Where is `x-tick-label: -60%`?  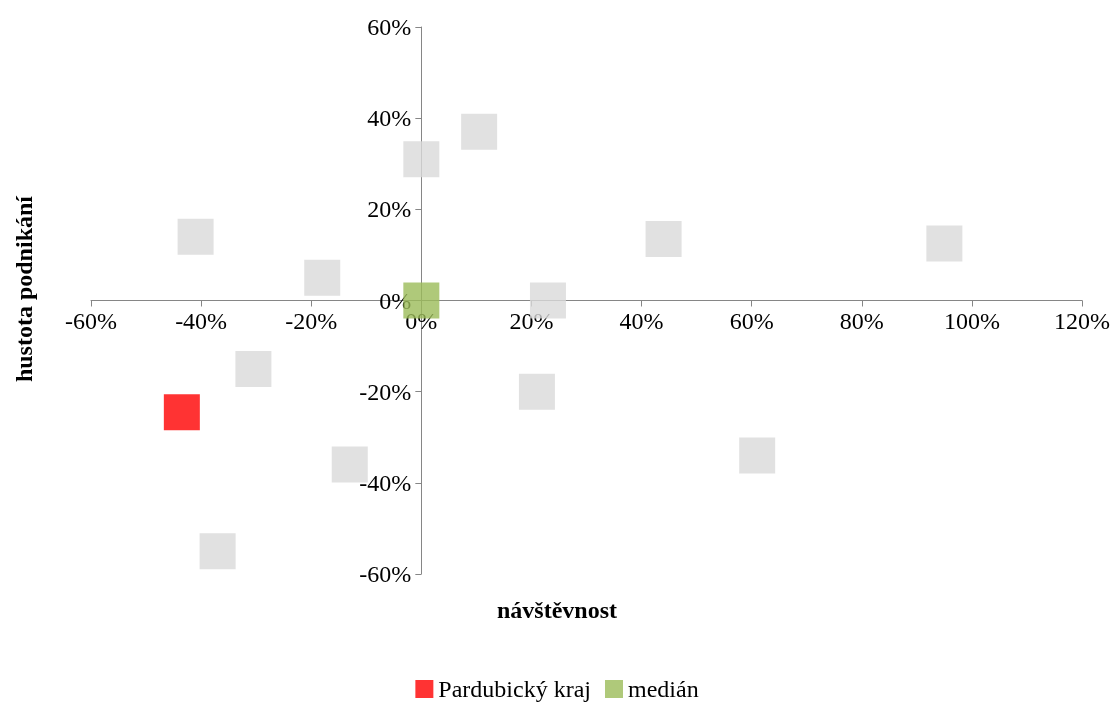 x-tick-label: -60% is located at coordinates (91, 320).